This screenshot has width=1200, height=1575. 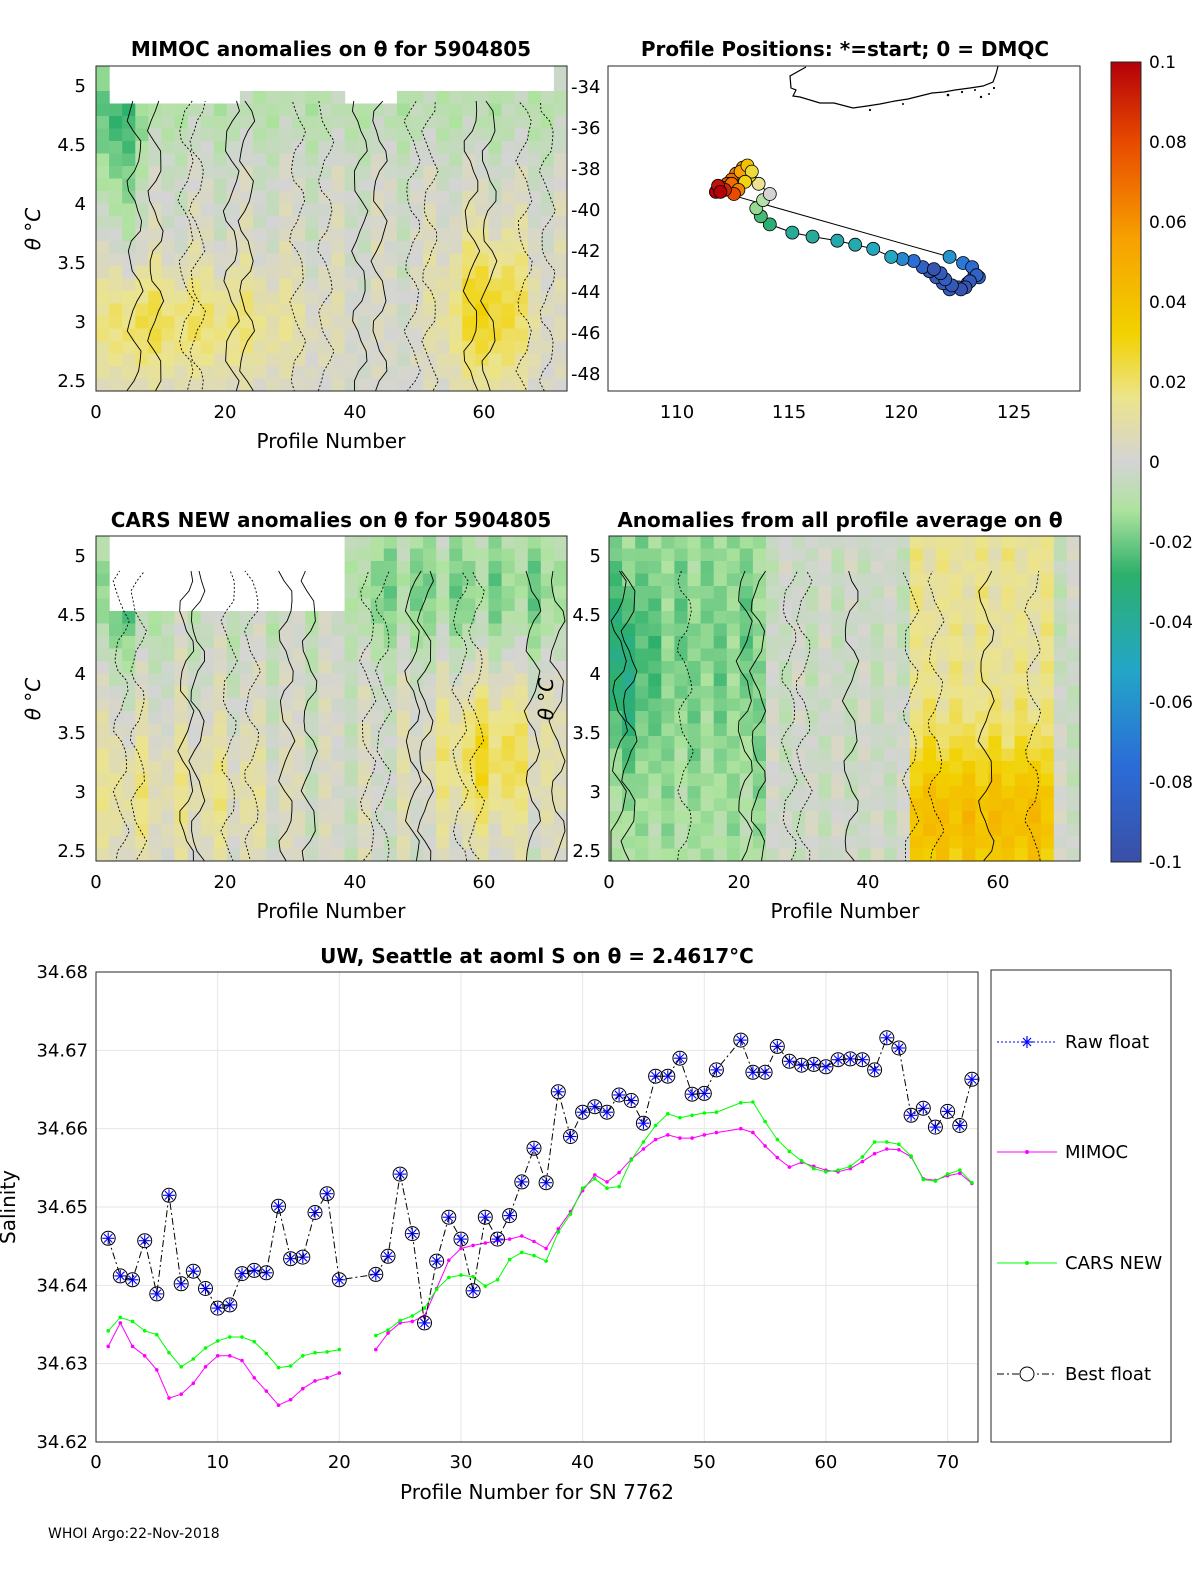 I want to click on mimoc-ytick: 3, so click(x=80, y=322).